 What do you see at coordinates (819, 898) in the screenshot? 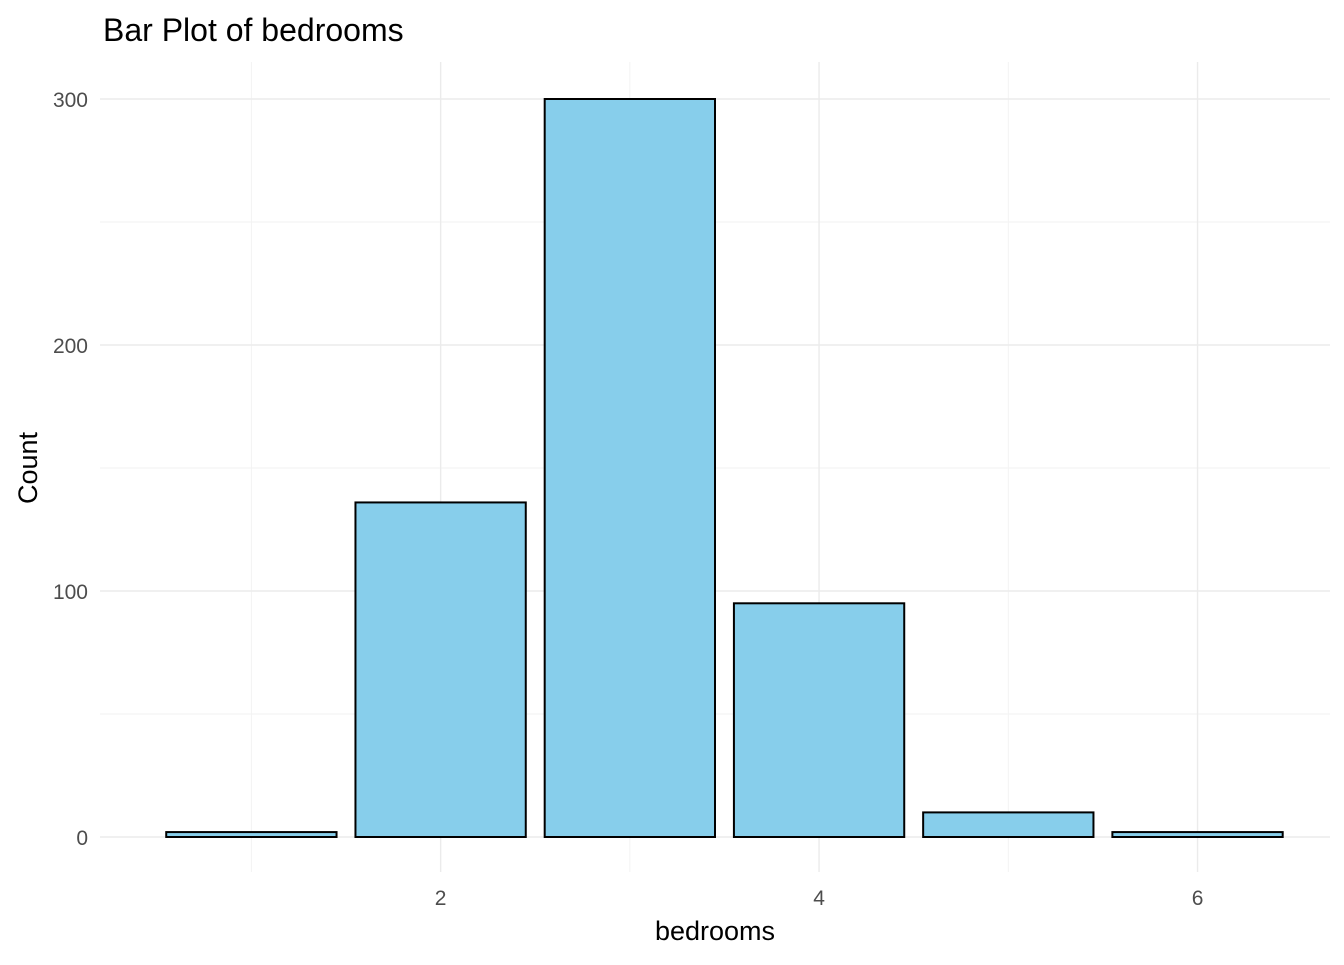
I see `x-tick-label: 4` at bounding box center [819, 898].